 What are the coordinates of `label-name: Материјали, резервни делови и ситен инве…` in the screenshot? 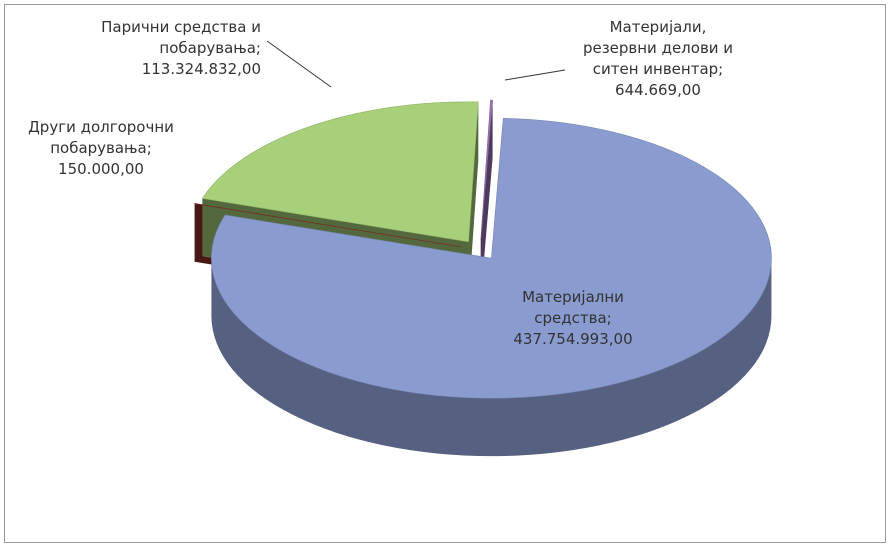 It's located at (658, 48).